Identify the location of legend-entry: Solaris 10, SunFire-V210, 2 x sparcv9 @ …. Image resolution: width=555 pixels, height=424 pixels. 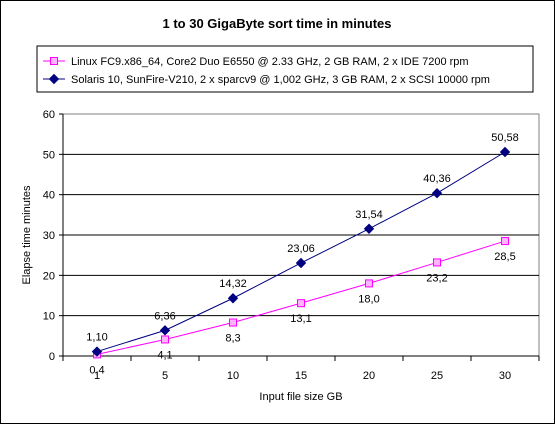
(280, 80).